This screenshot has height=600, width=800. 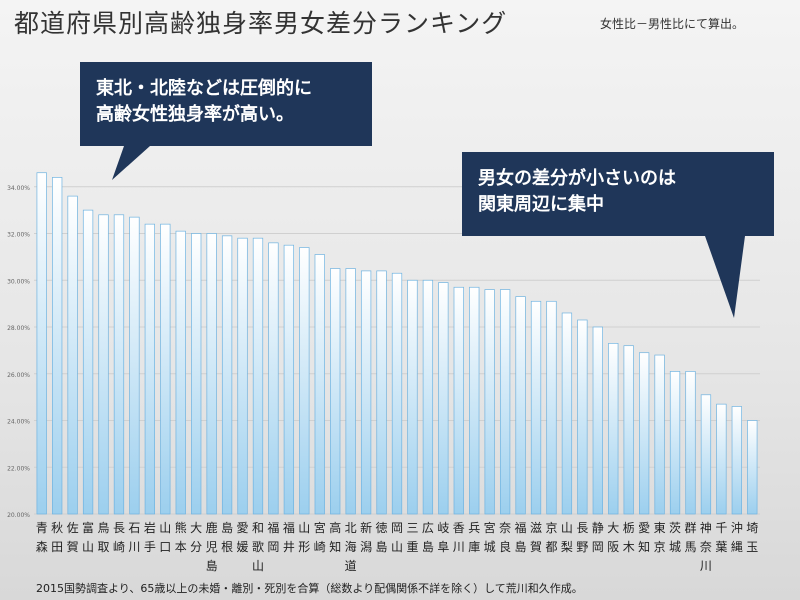 What do you see at coordinates (459, 528) in the screenshot?
I see `x-tick-label: 香` at bounding box center [459, 528].